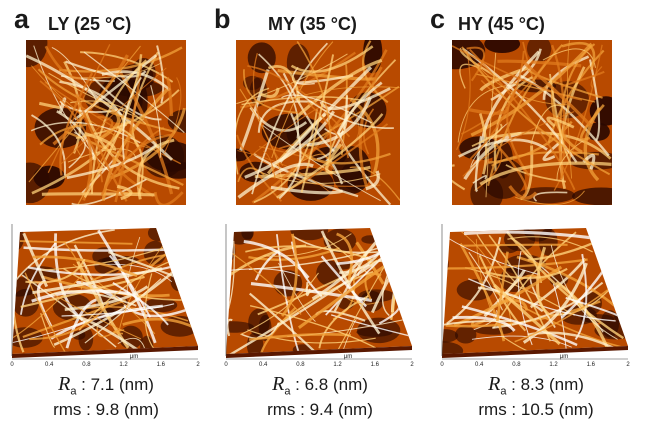  I want to click on x-tick-label: 1.6, so click(591, 364).